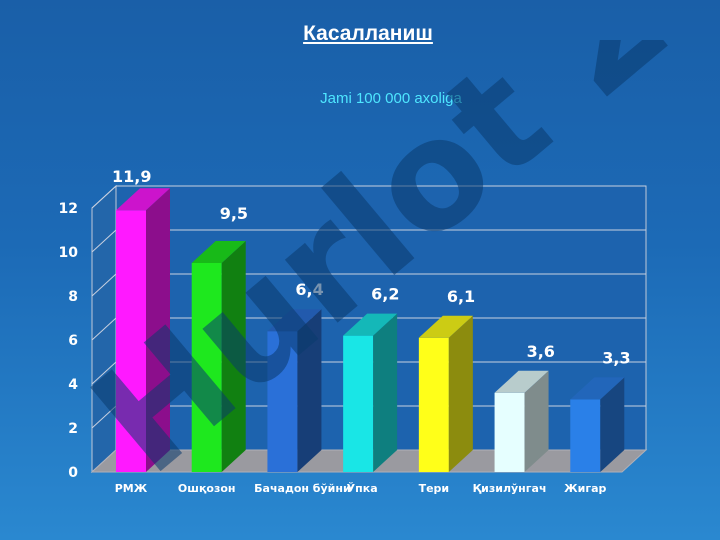 The width and height of the screenshot is (720, 540). What do you see at coordinates (73, 473) in the screenshot?
I see `y-tick-label: 0` at bounding box center [73, 473].